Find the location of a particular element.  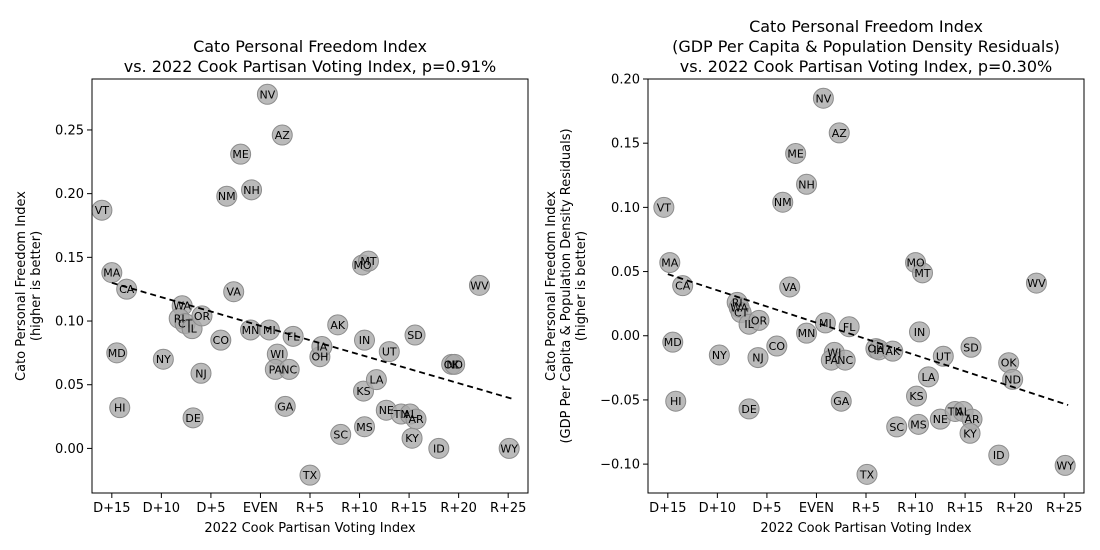

point-label-pa: PA is located at coordinates (832, 360).